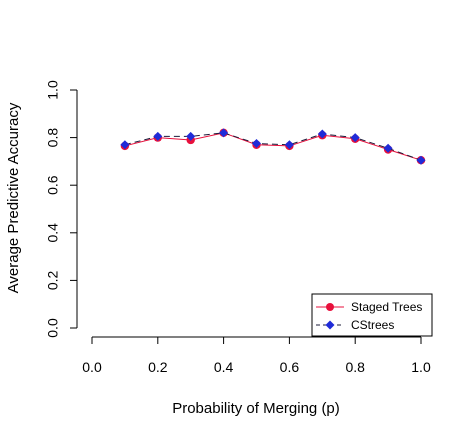 The image size is (474, 436). I want to click on legend: Staged Trees CStrees, so click(372, 315).